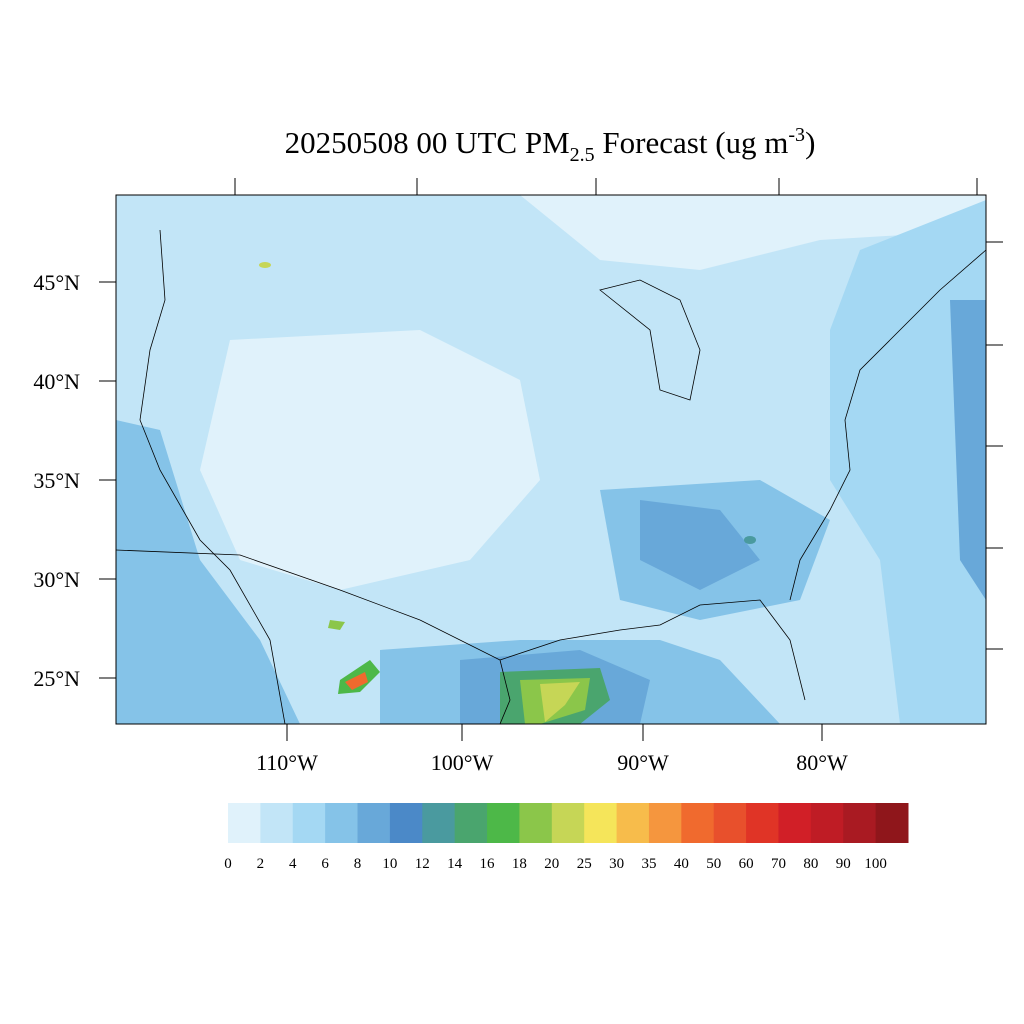  What do you see at coordinates (551, 864) in the screenshot?
I see `colorbar-label: 20` at bounding box center [551, 864].